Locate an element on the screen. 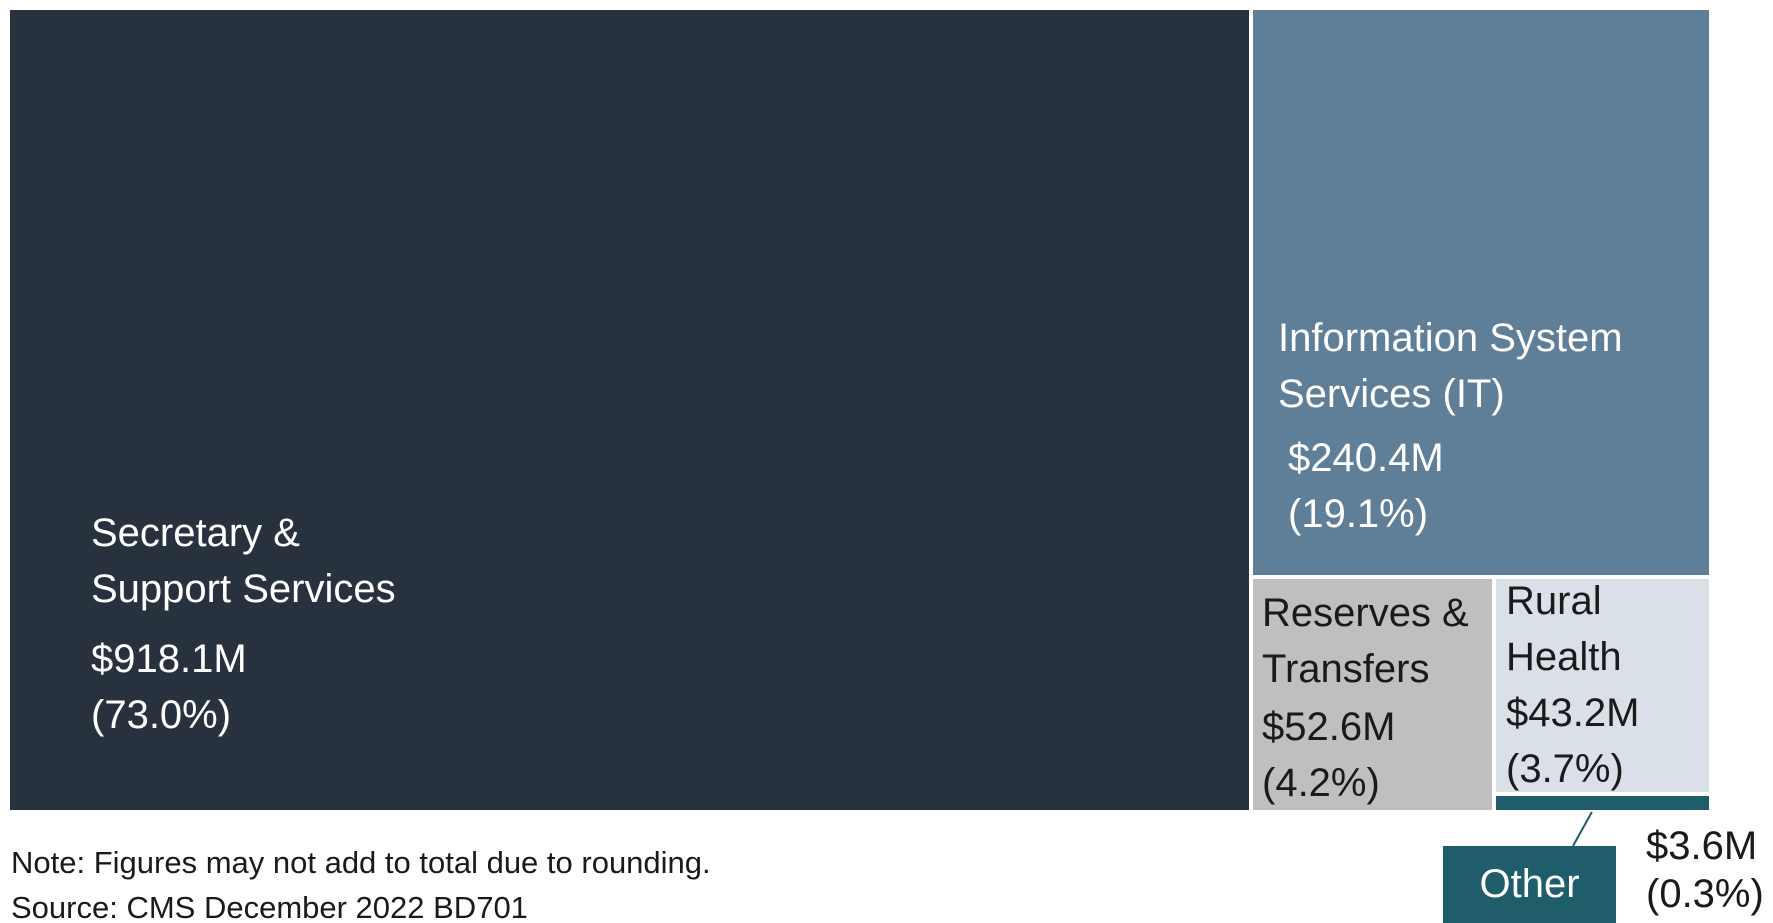 This screenshot has width=1773, height=923. value-label: $3.6M is located at coordinates (1702, 846).